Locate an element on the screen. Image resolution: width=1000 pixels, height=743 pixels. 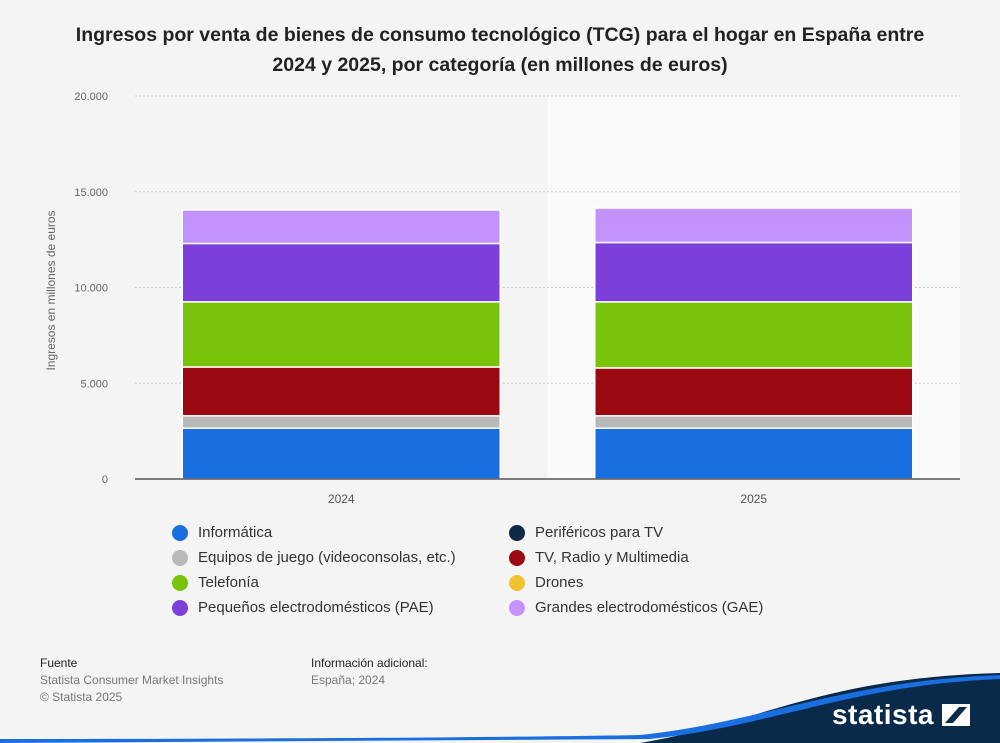
legend-item: TV, Radio y Multimedia is located at coordinates (679, 557).